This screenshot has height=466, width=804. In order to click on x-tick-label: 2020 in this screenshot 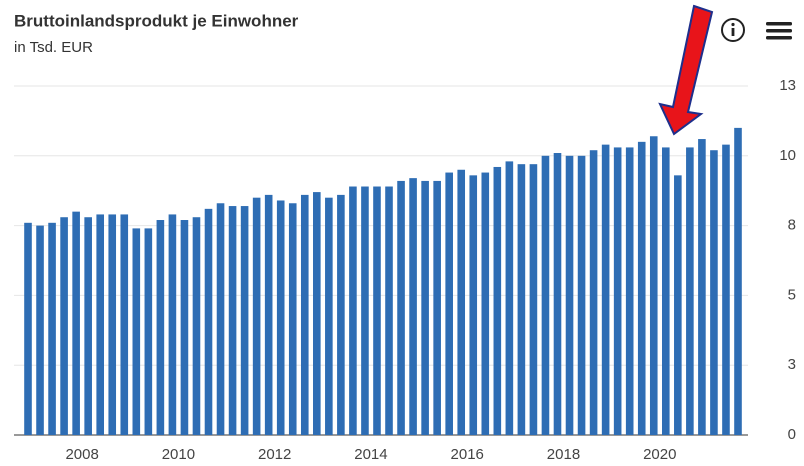, I will do `click(659, 454)`.